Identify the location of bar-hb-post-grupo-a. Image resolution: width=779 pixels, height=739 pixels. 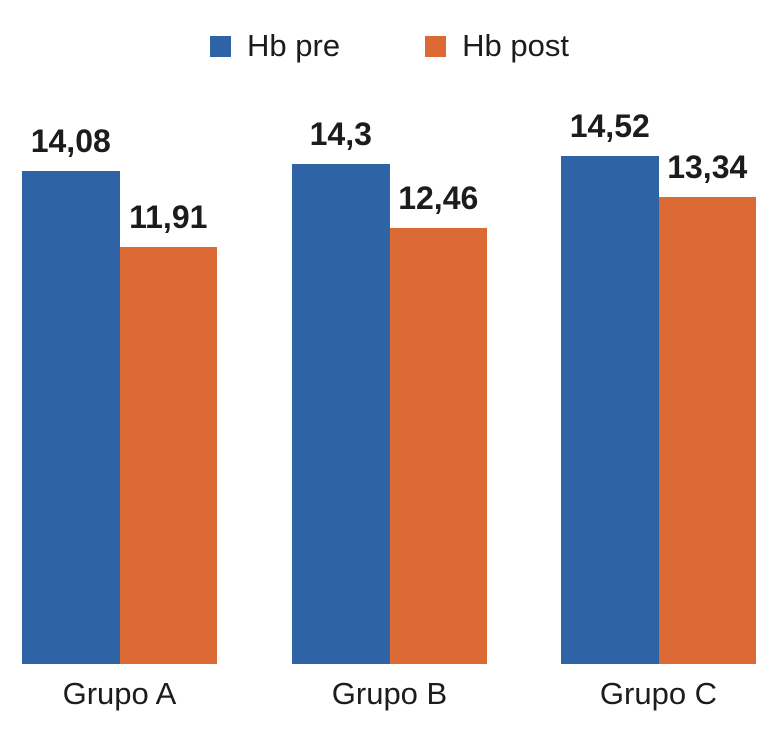
(168, 455).